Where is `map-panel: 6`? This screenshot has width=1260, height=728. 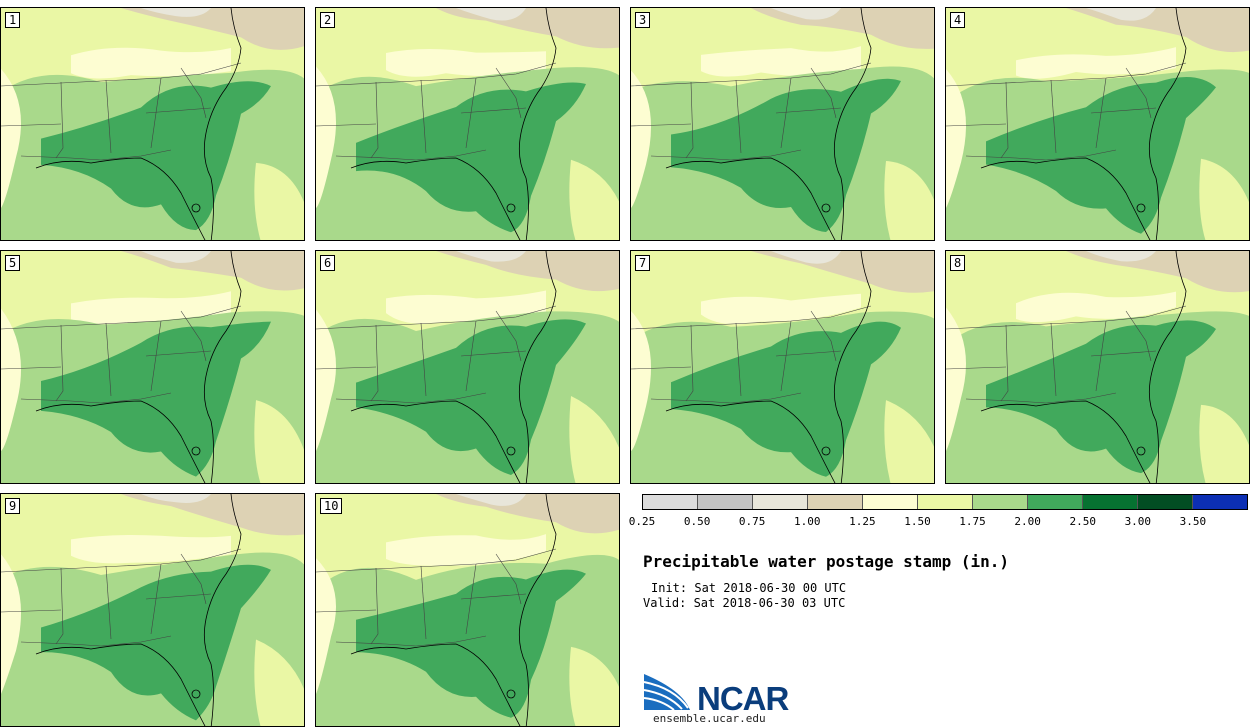
map-panel: 6 is located at coordinates (467, 367).